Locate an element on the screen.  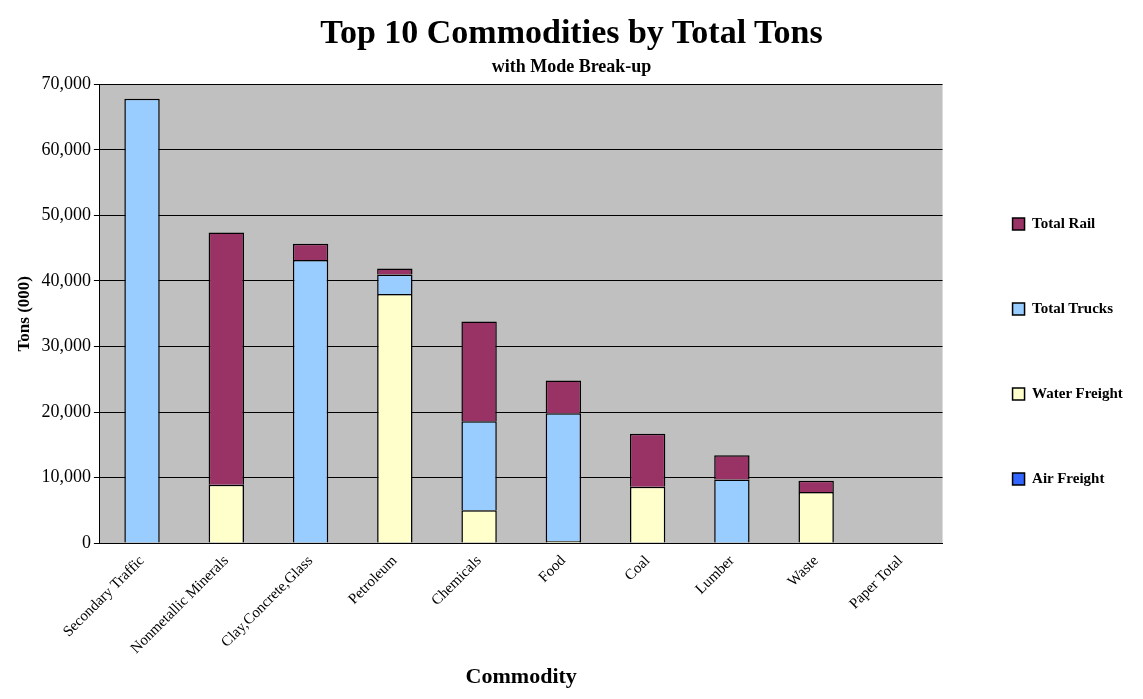
y-tick-label: 40,000 is located at coordinates (66, 279).